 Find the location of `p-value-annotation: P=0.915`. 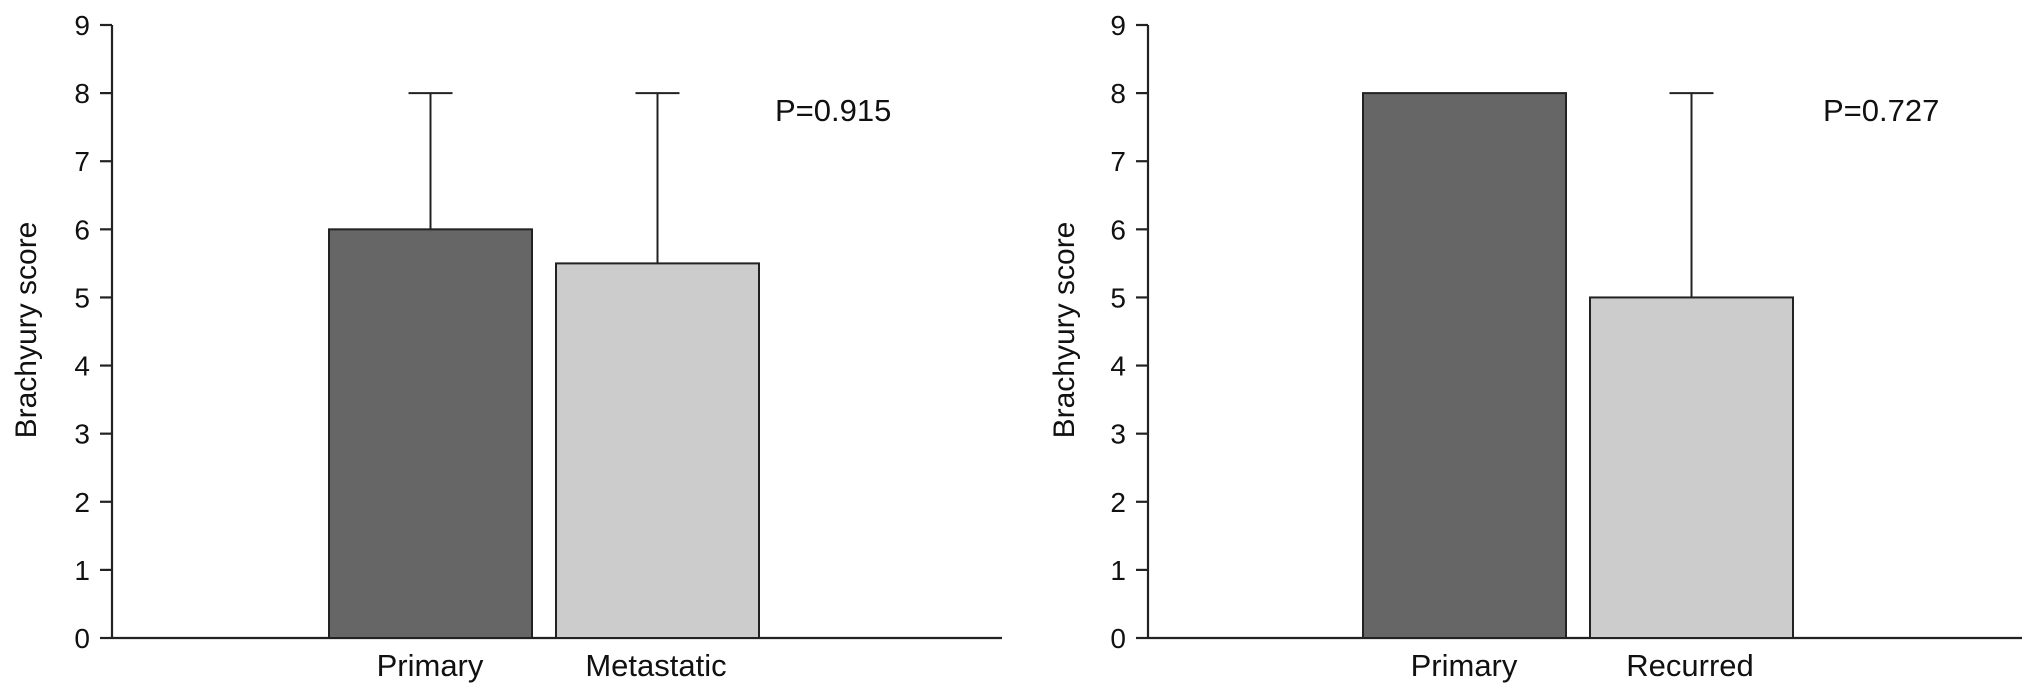

p-value-annotation: P=0.915 is located at coordinates (833, 110).